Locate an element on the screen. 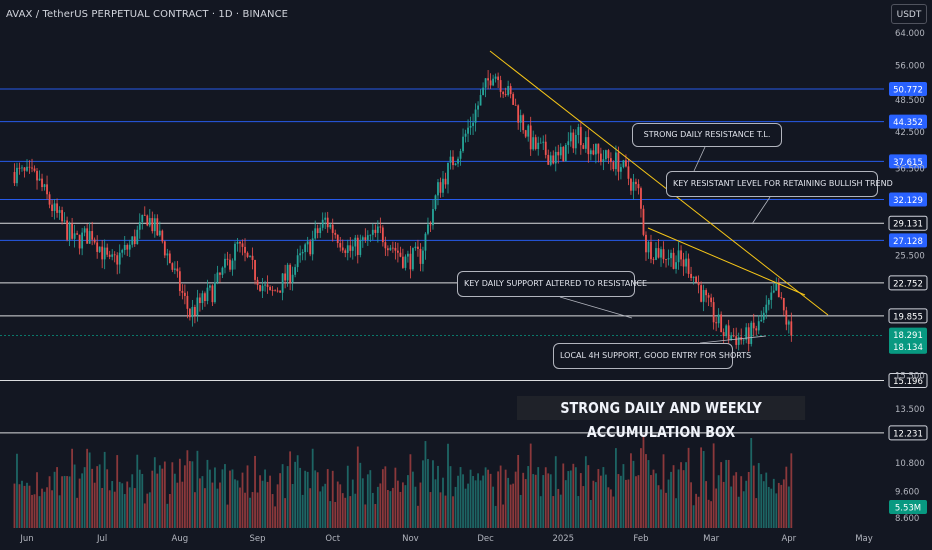 This screenshot has width=932, height=550. annotation-support-altered: KEY DAILY SUPPORT ALTERED TO RESISTANCE is located at coordinates (552, 284).